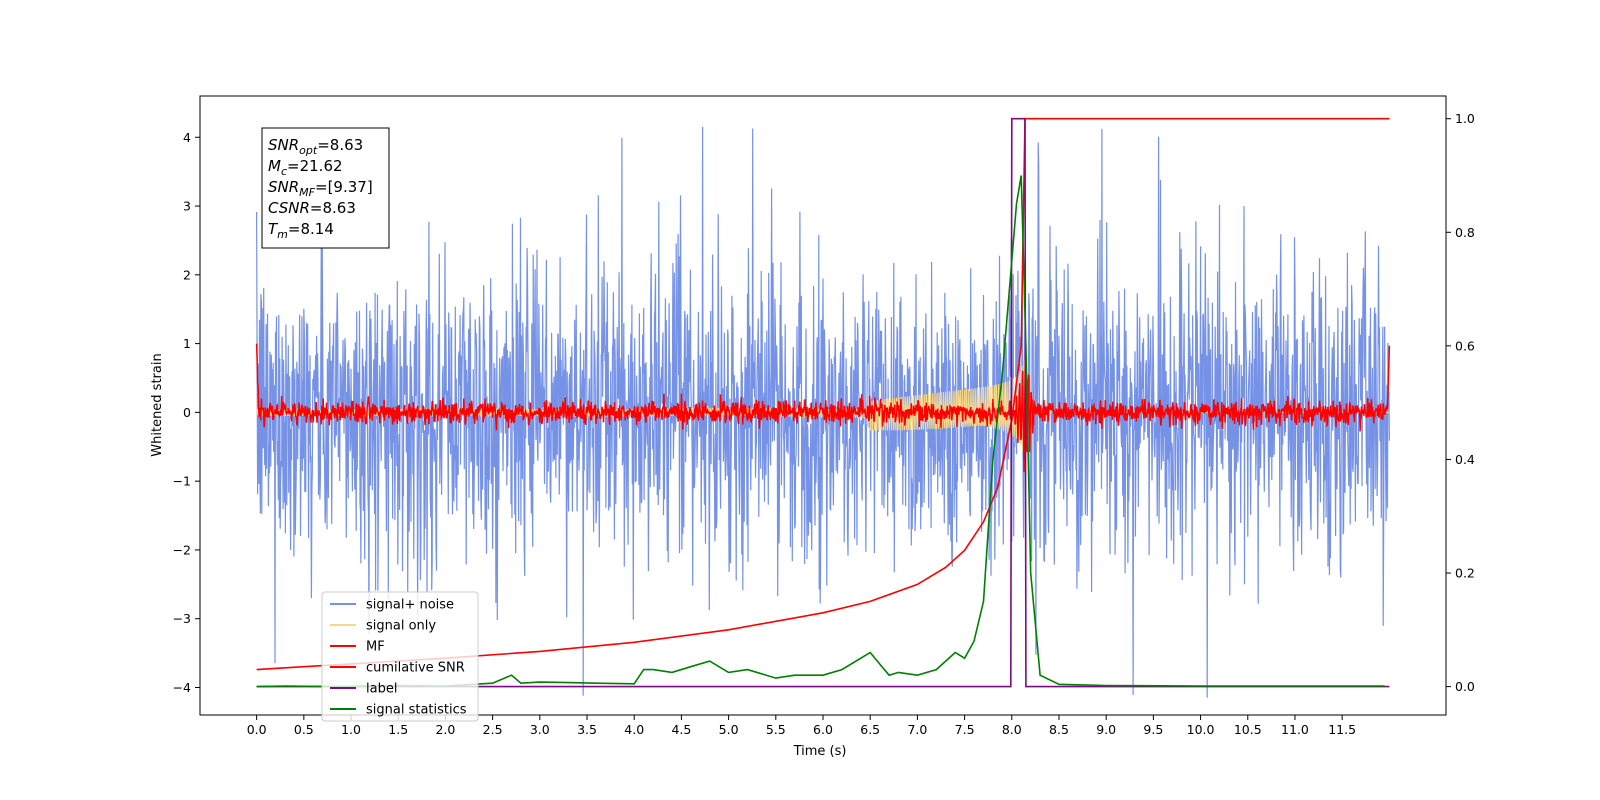 This screenshot has width=1600, height=800. What do you see at coordinates (301, 230) in the screenshot?
I see `stats-line: Tm=8.14` at bounding box center [301, 230].